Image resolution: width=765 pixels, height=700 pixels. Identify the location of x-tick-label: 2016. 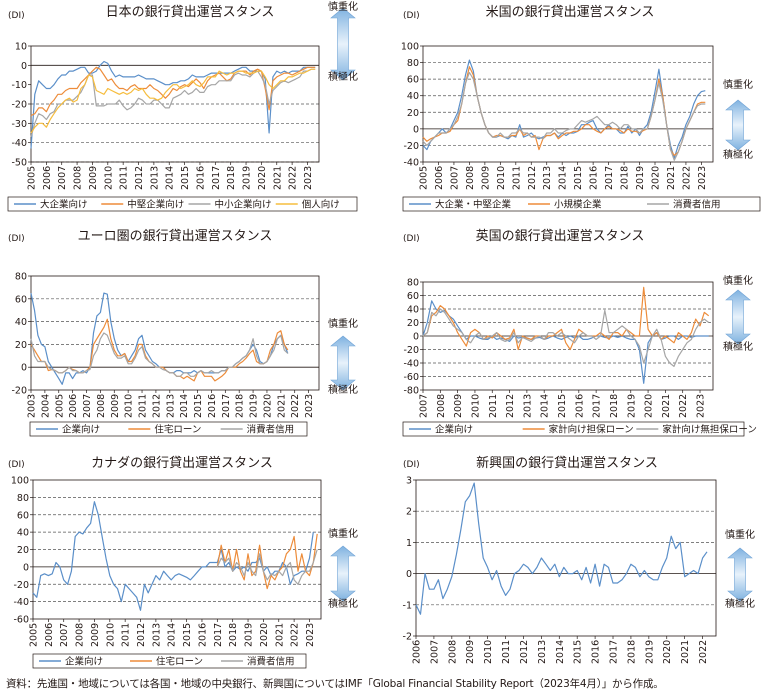
(200, 178).